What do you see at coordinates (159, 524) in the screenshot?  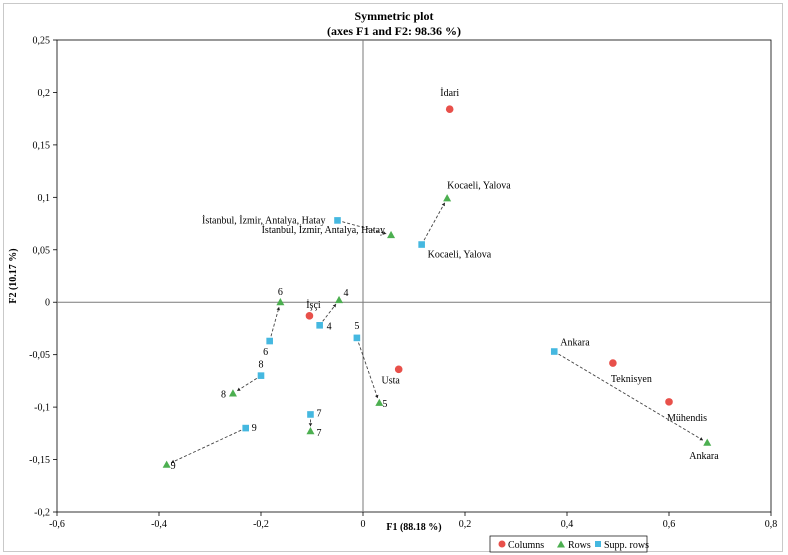 I see `x-tick-label: -0,4` at bounding box center [159, 524].